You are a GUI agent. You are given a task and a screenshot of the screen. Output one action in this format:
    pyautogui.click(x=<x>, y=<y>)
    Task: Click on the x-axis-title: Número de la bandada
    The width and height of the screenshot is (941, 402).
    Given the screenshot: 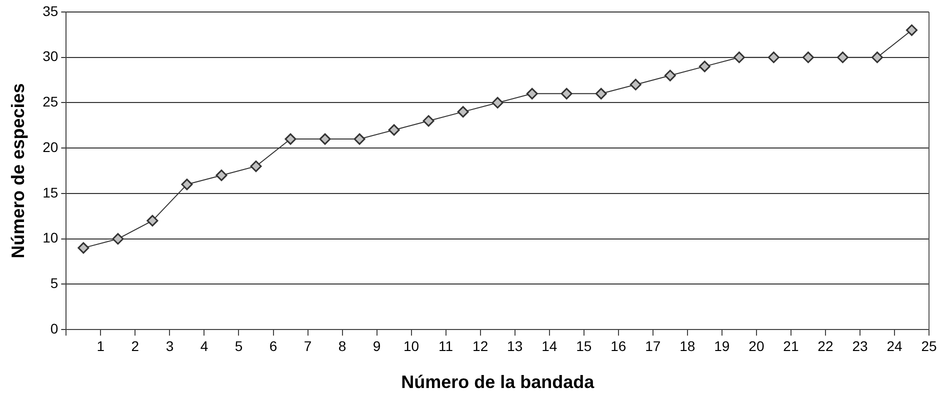 What is the action you would take?
    pyautogui.click(x=498, y=382)
    